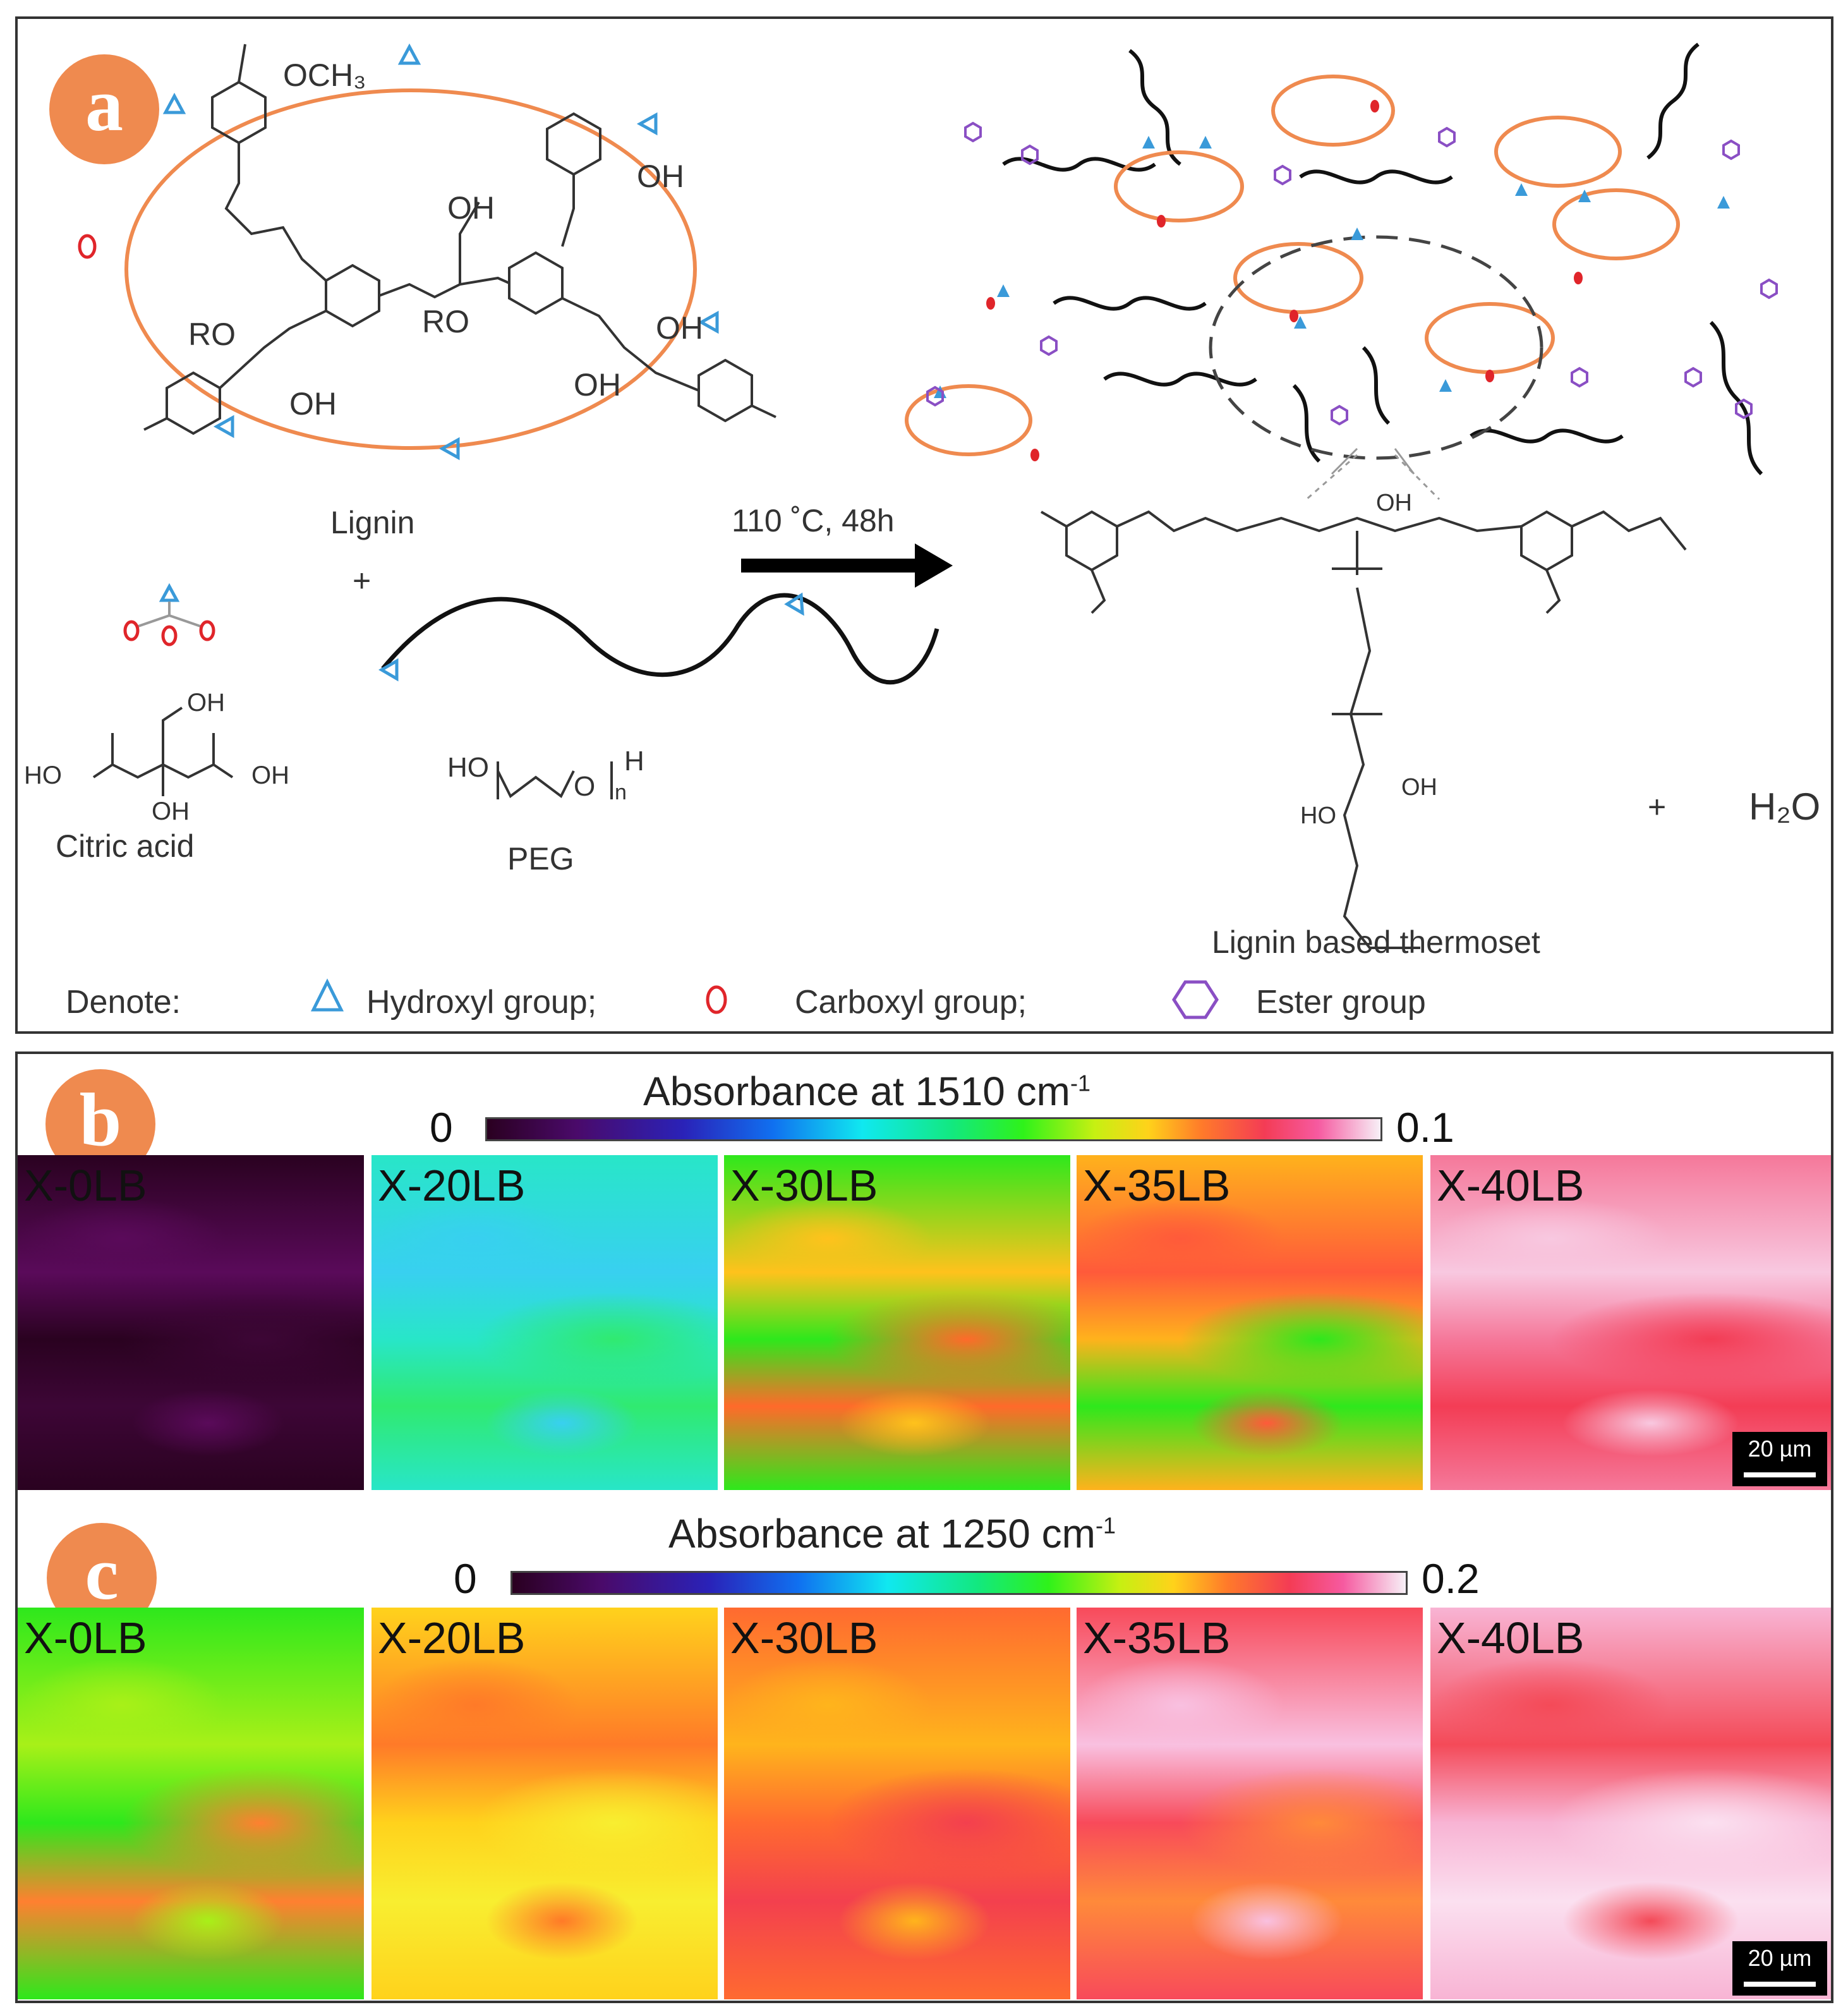 The image size is (1848, 2012). I want to click on citric-oh-bottom: OH, so click(171, 811).